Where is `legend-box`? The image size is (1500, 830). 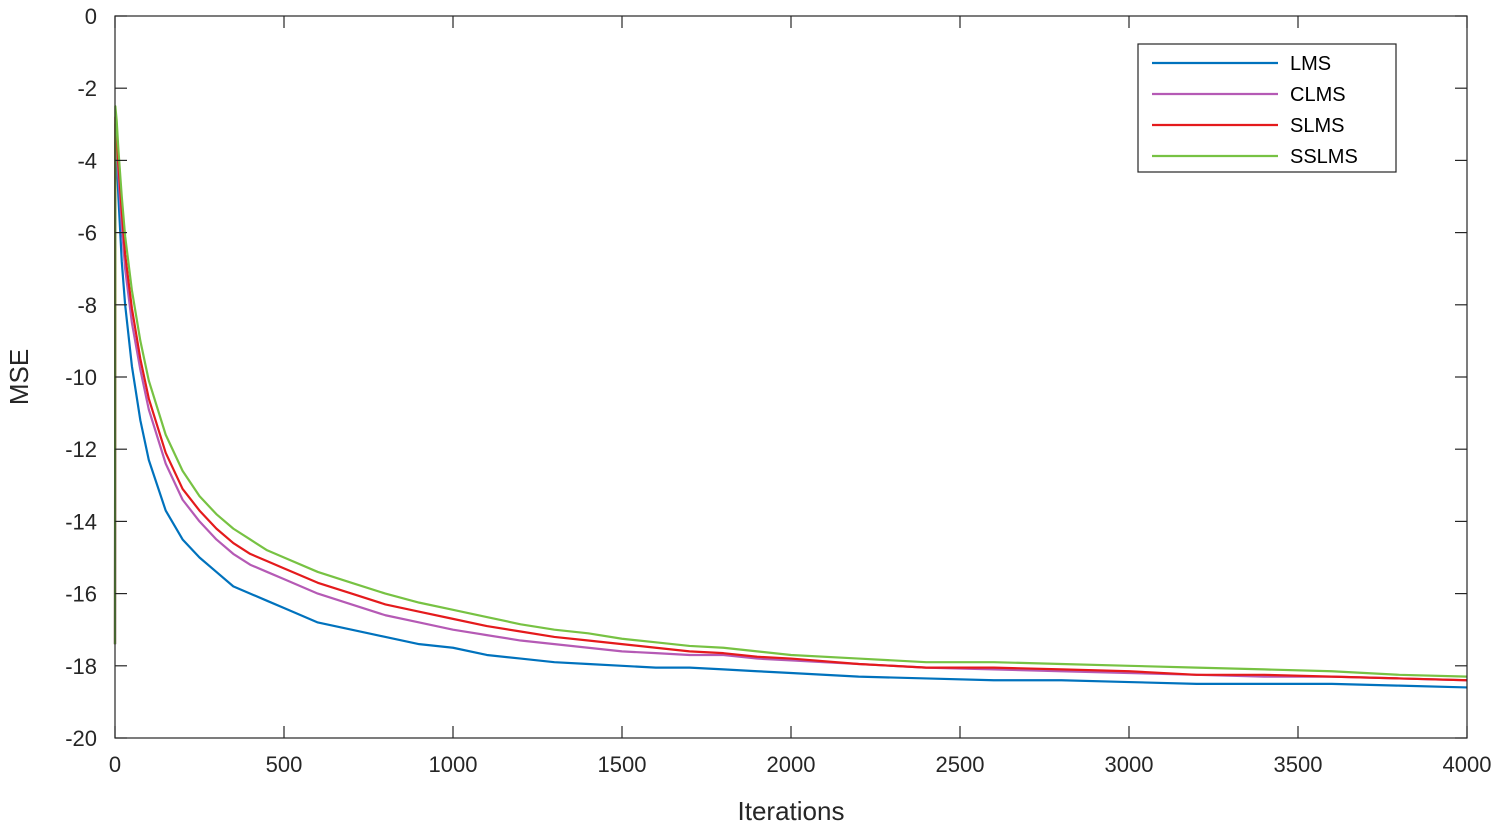 legend-box is located at coordinates (1267, 108).